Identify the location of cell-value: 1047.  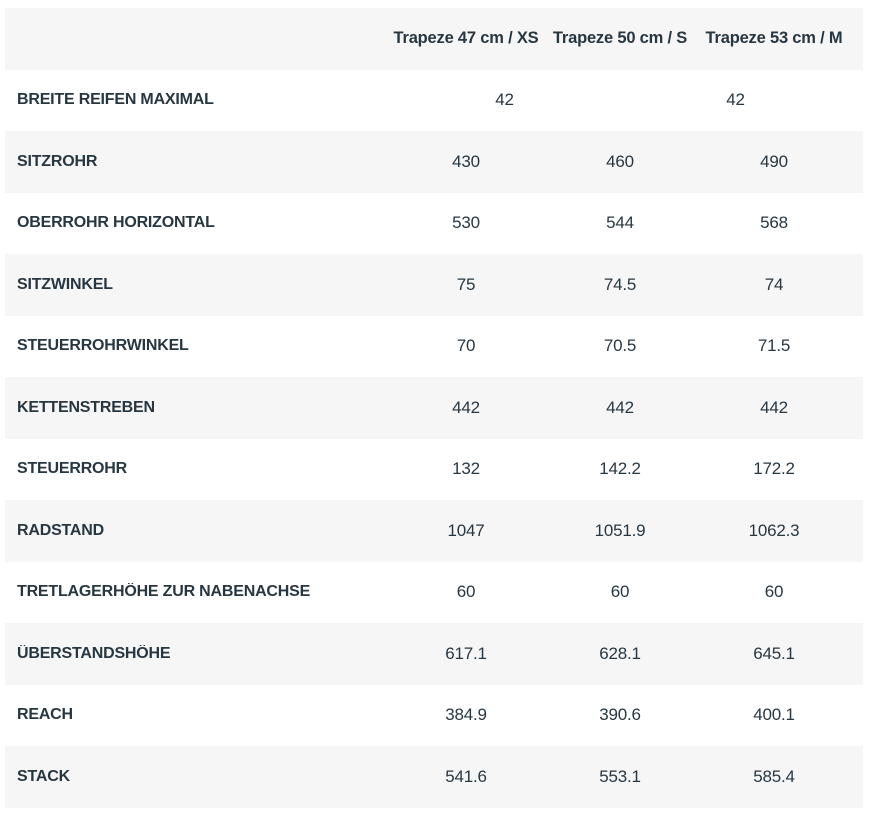
(466, 530).